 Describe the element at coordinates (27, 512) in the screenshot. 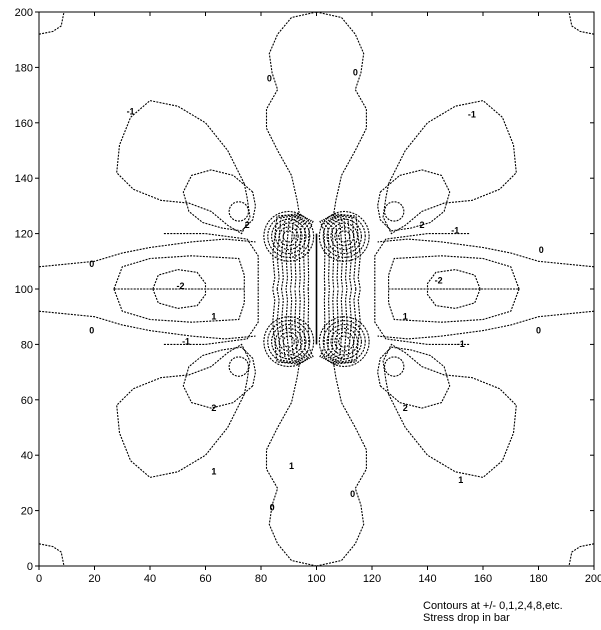

I see `y-tick-label: 20` at that location.